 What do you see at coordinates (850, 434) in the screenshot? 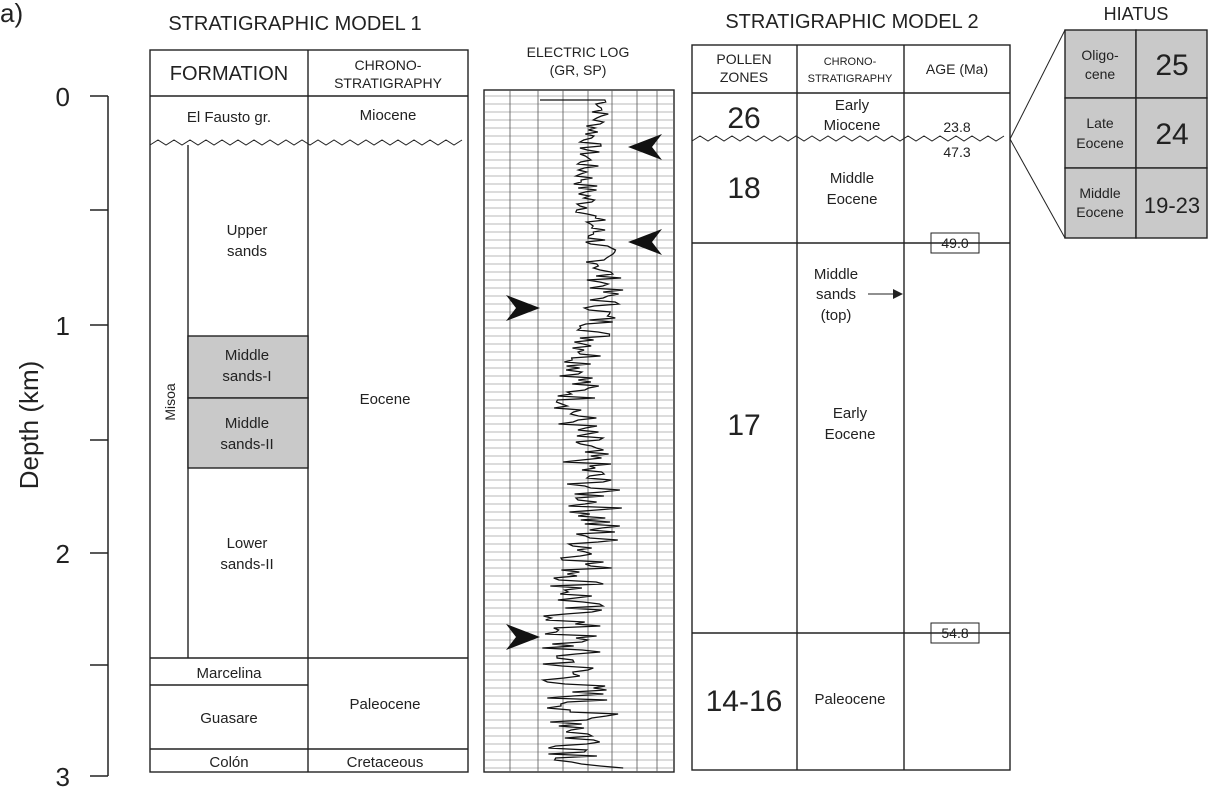
I see `early-eocene-2: Eocene` at bounding box center [850, 434].